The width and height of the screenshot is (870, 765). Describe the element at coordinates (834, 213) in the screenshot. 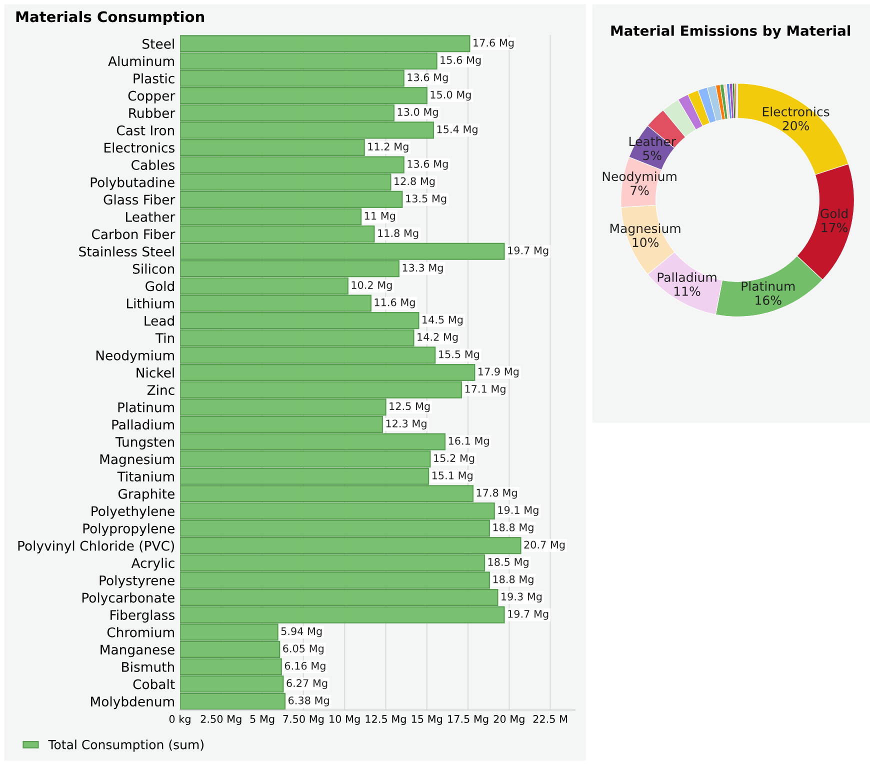

I see `slice-label: Gold` at that location.